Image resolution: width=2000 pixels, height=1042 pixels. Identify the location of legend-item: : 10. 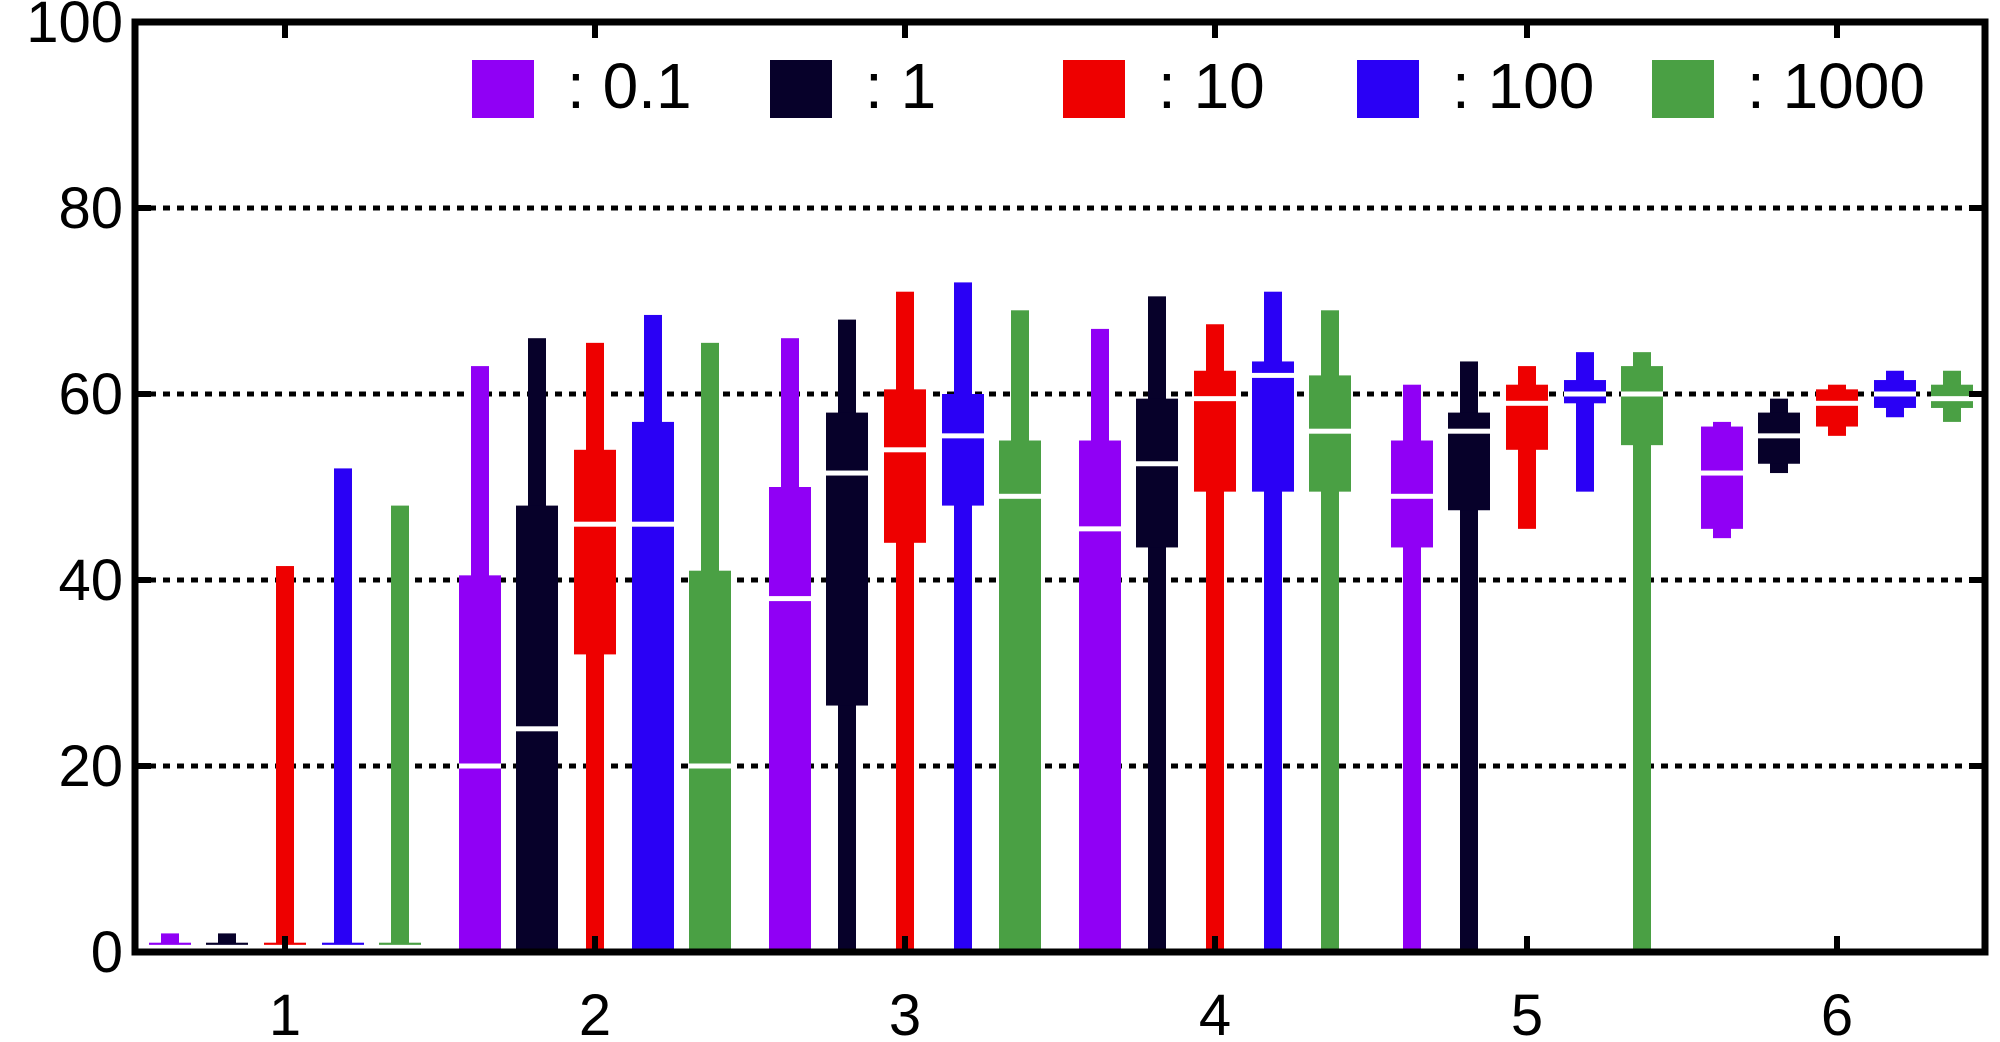
(1164, 86).